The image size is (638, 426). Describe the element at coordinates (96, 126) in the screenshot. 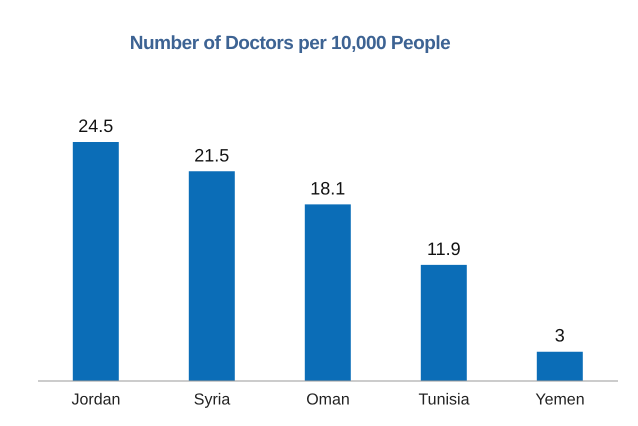

I see `data-label: 24.5` at that location.